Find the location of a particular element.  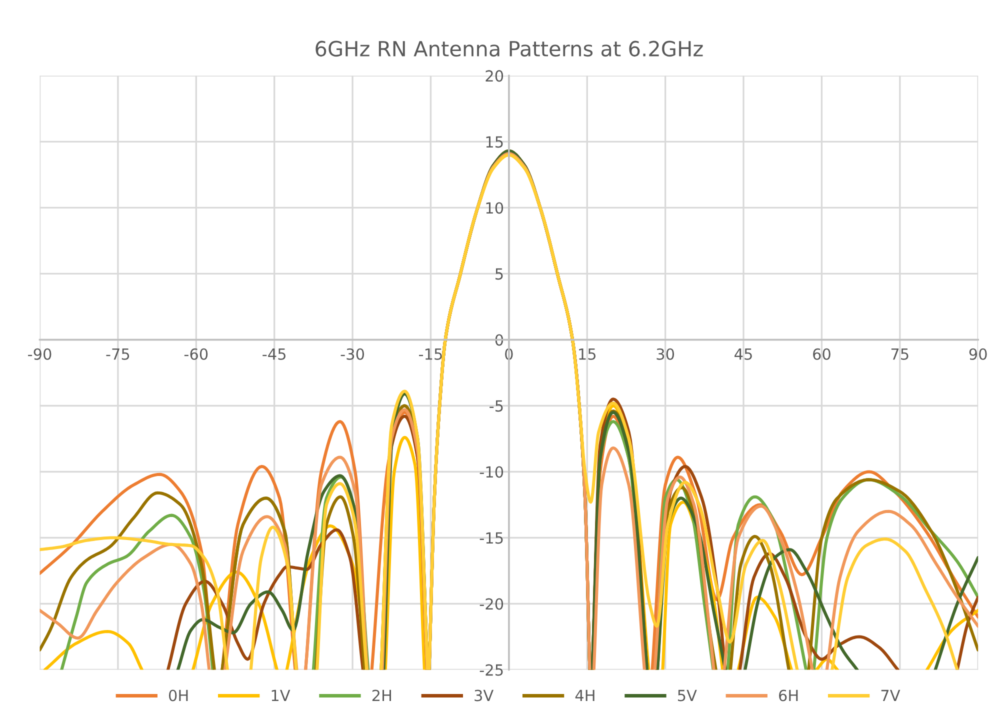

y-tick-label: 5 is located at coordinates (499, 274).